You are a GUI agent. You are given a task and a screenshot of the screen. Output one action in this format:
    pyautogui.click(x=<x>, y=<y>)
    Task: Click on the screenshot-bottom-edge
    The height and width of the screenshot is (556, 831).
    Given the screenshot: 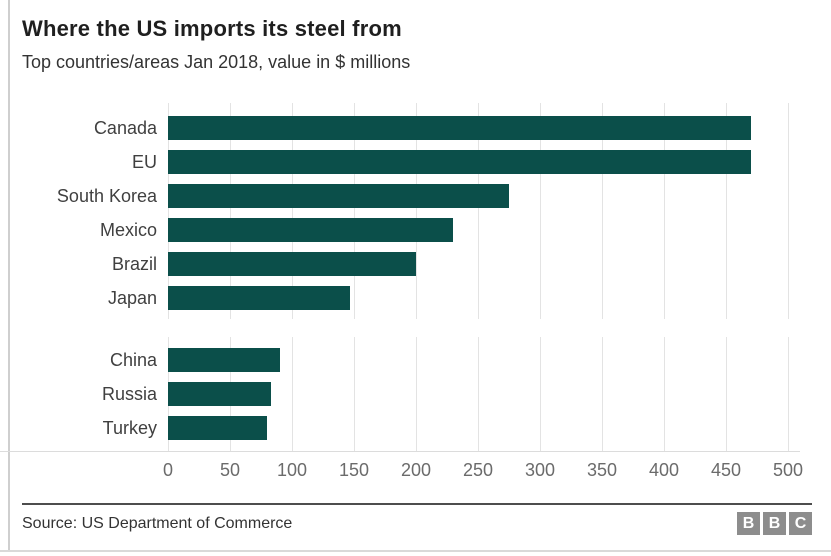 What is the action you would take?
    pyautogui.click(x=415, y=551)
    